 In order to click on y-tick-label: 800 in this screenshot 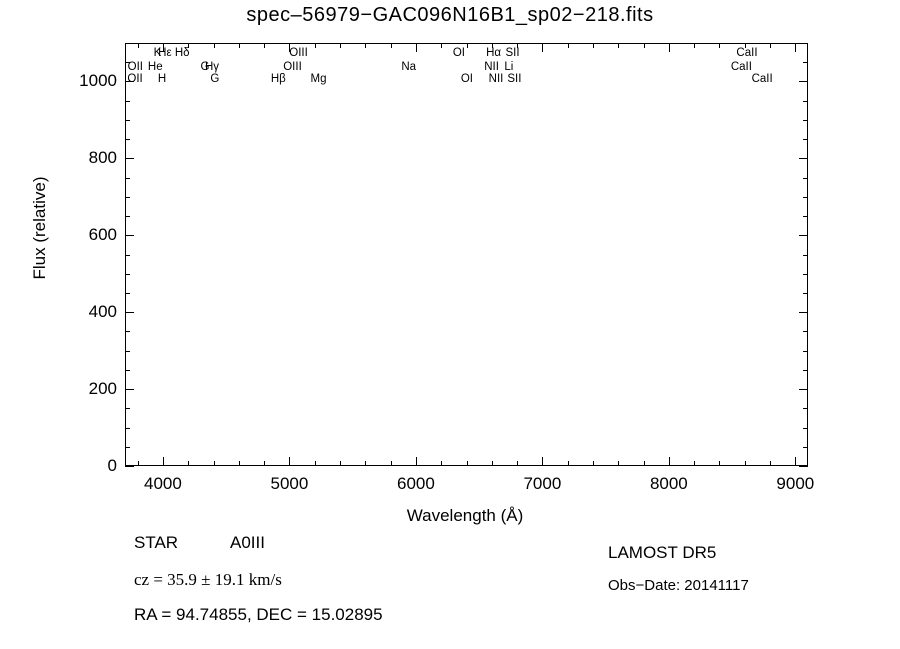, I will do `click(102, 158)`.